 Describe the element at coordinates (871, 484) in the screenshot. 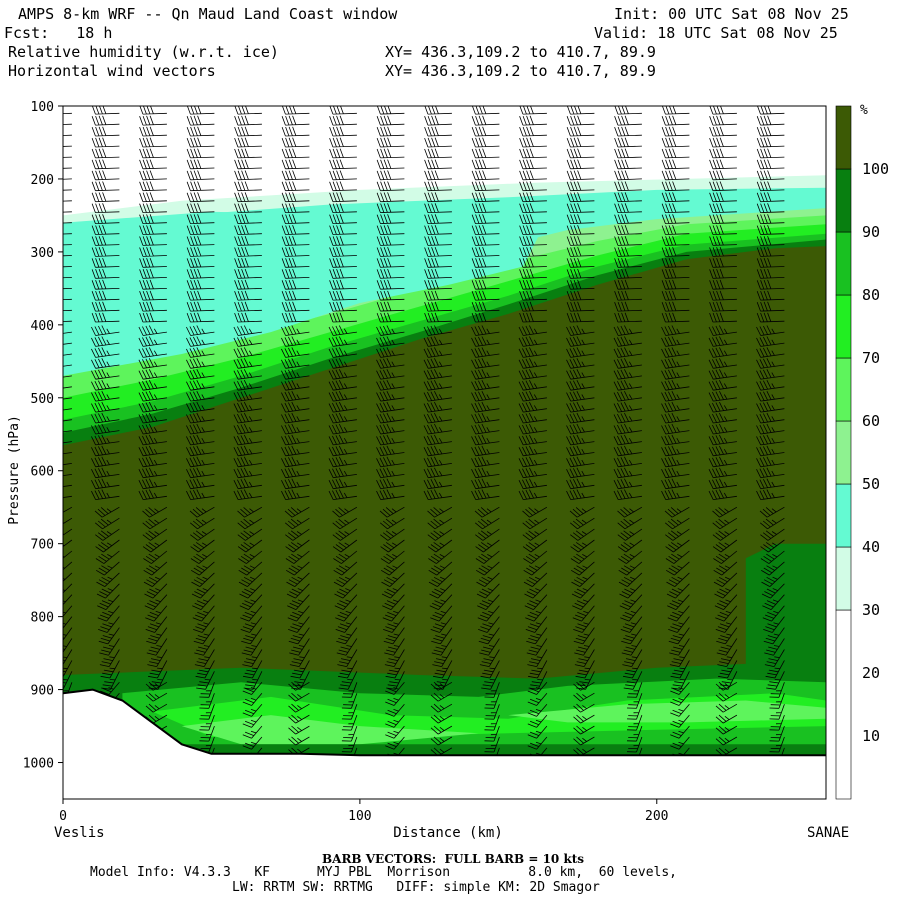

I see `colorbar-tick-50: 50` at that location.